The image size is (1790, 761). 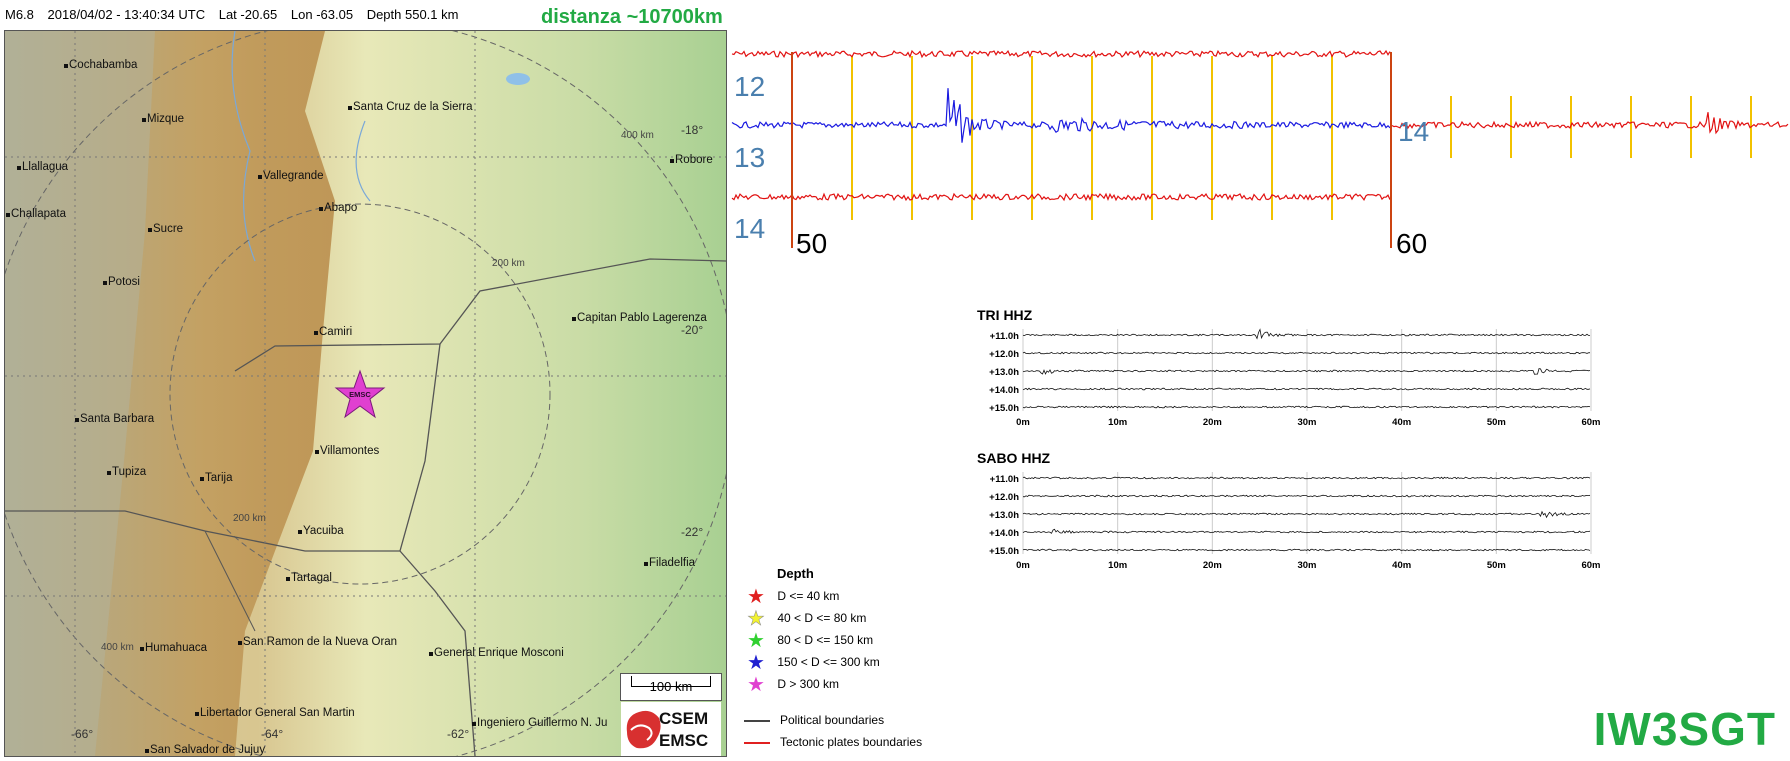 I want to click on trace-label-continued: 14, so click(x=1413, y=131).